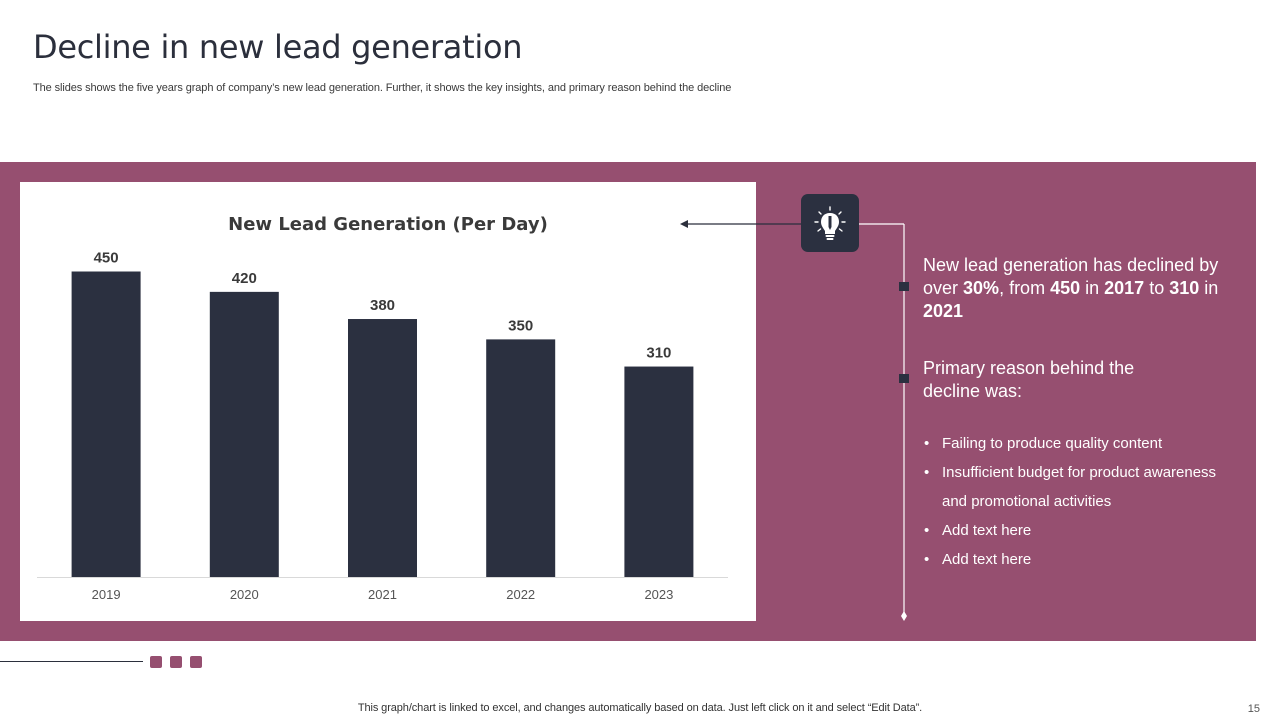 The width and height of the screenshot is (1280, 720). What do you see at coordinates (1073, 443) in the screenshot?
I see `reason-item: Failing to produce quality content` at bounding box center [1073, 443].